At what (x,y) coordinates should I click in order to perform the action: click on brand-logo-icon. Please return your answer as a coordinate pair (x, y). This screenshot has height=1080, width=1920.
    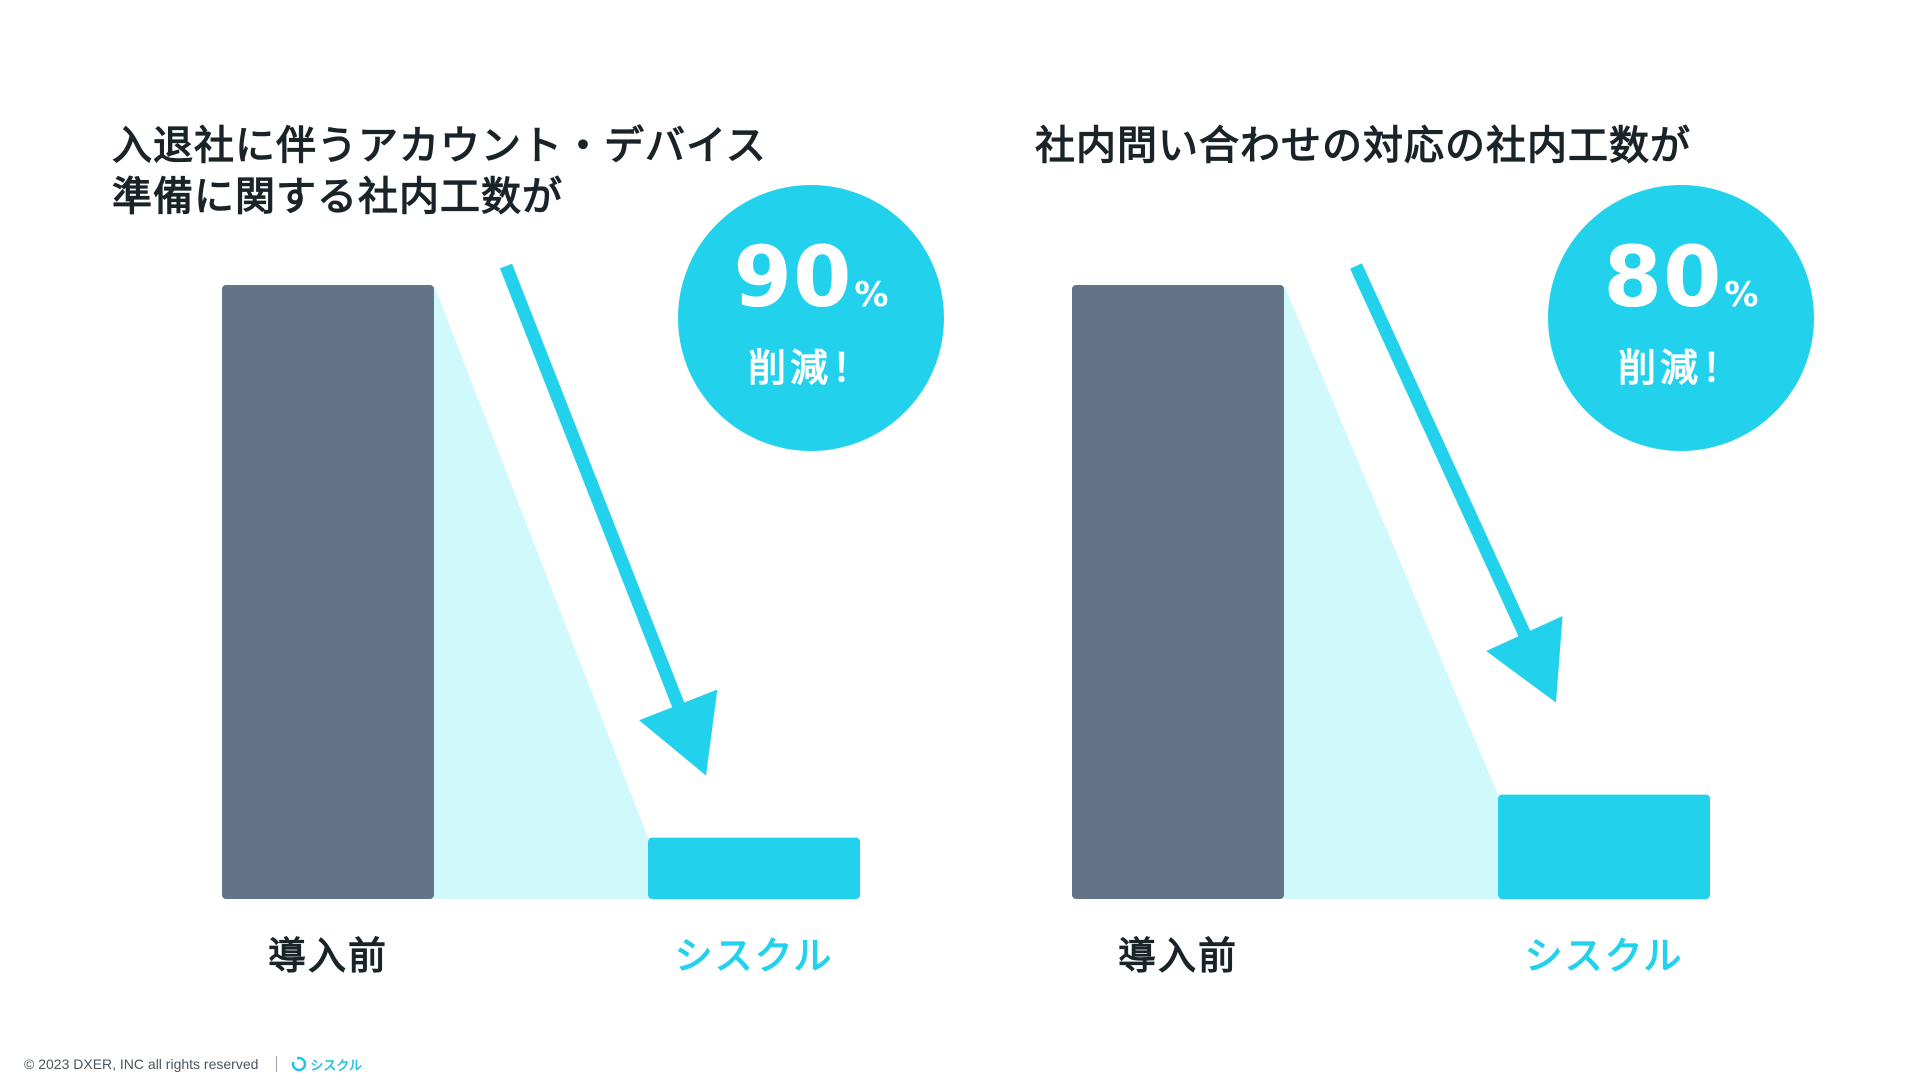
    Looking at the image, I should click on (299, 1064).